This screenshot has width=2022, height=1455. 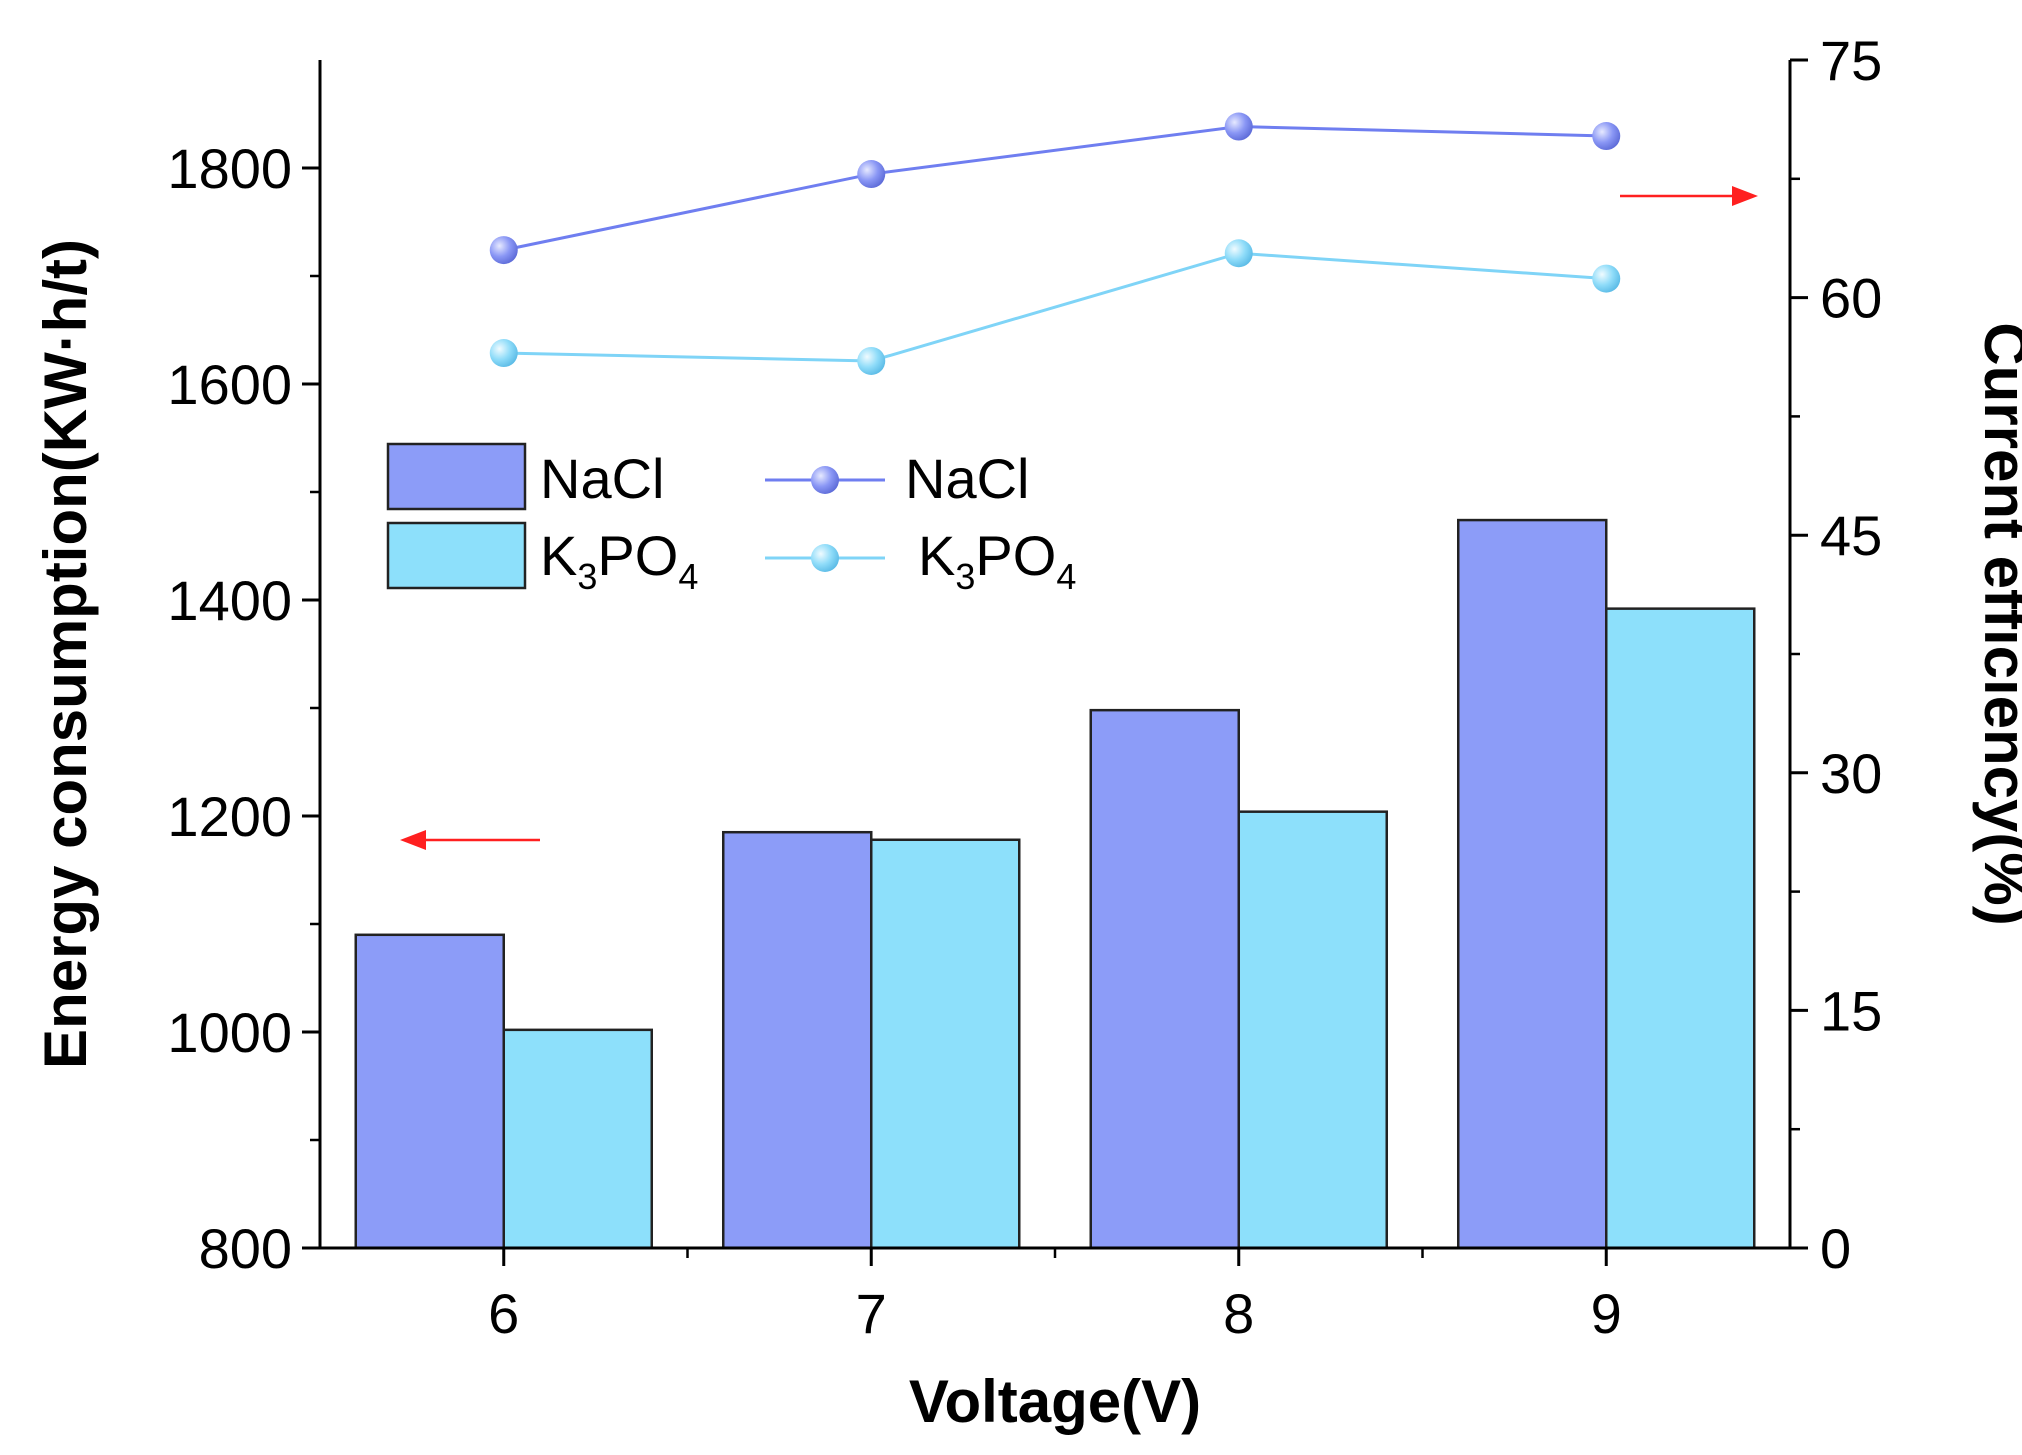 What do you see at coordinates (871, 1313) in the screenshot?
I see `x-tick-label: 7` at bounding box center [871, 1313].